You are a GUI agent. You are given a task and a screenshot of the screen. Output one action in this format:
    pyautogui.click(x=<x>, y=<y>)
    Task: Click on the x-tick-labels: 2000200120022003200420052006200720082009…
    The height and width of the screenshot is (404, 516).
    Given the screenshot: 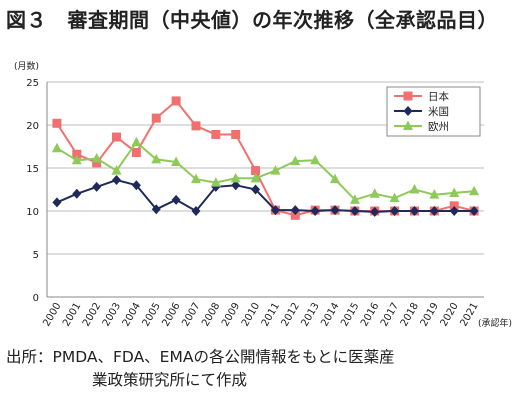 What is the action you would take?
    pyautogui.click(x=260, y=315)
    